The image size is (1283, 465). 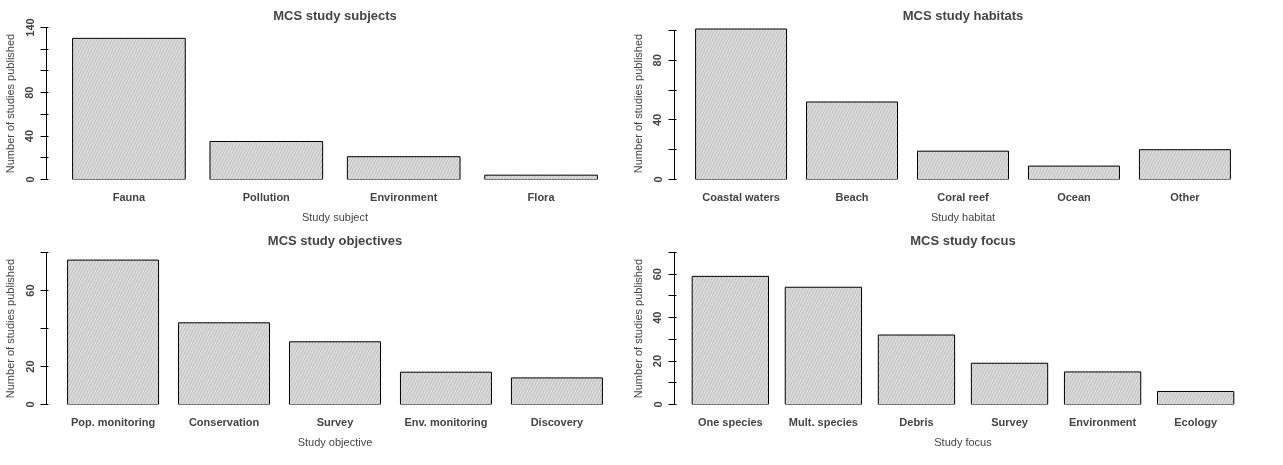 What do you see at coordinates (963, 15) in the screenshot?
I see `chart-title: MCS study habitats` at bounding box center [963, 15].